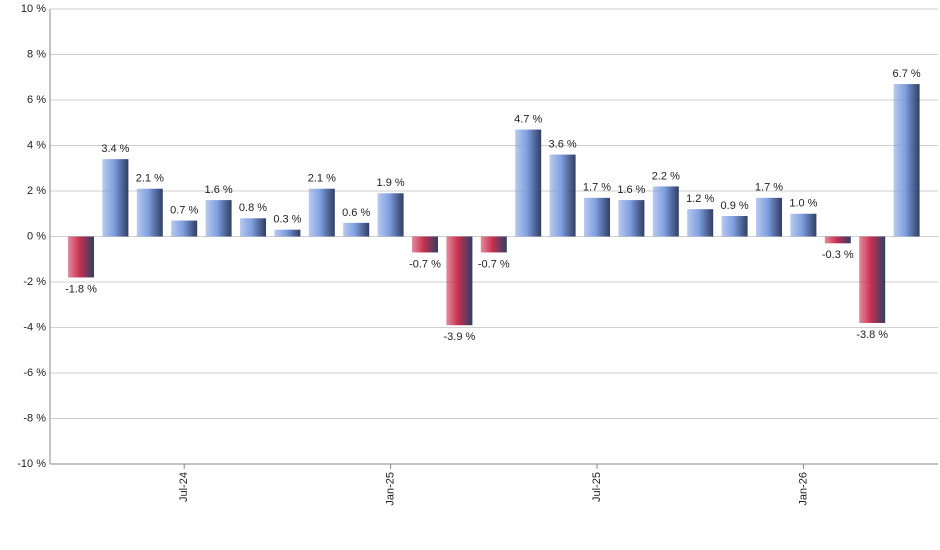  Describe the element at coordinates (597, 487) in the screenshot. I see `x-tick-label: Jul-25` at that location.